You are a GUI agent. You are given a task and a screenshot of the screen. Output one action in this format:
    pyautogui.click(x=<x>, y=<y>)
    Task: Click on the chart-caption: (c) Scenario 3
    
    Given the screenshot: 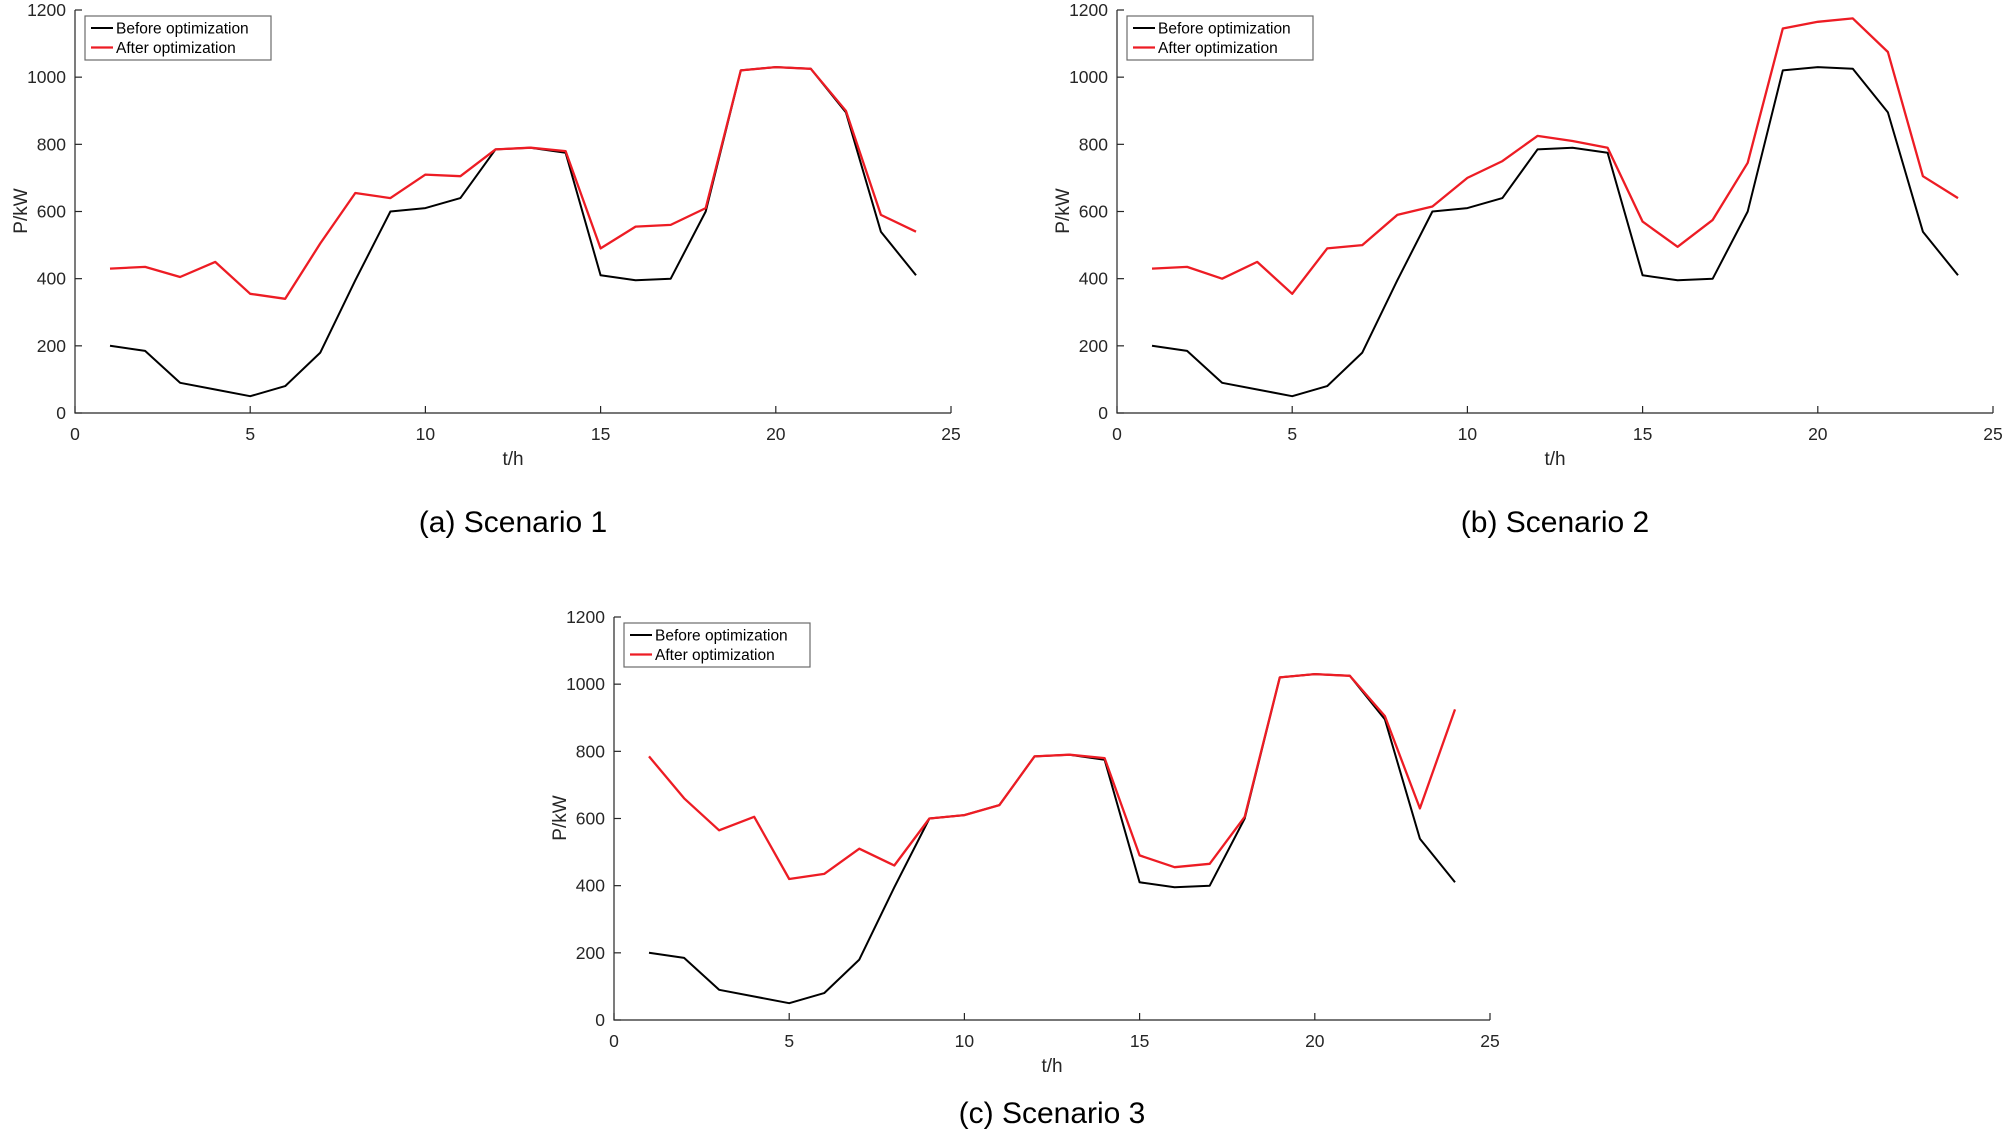 What is the action you would take?
    pyautogui.click(x=1052, y=1113)
    